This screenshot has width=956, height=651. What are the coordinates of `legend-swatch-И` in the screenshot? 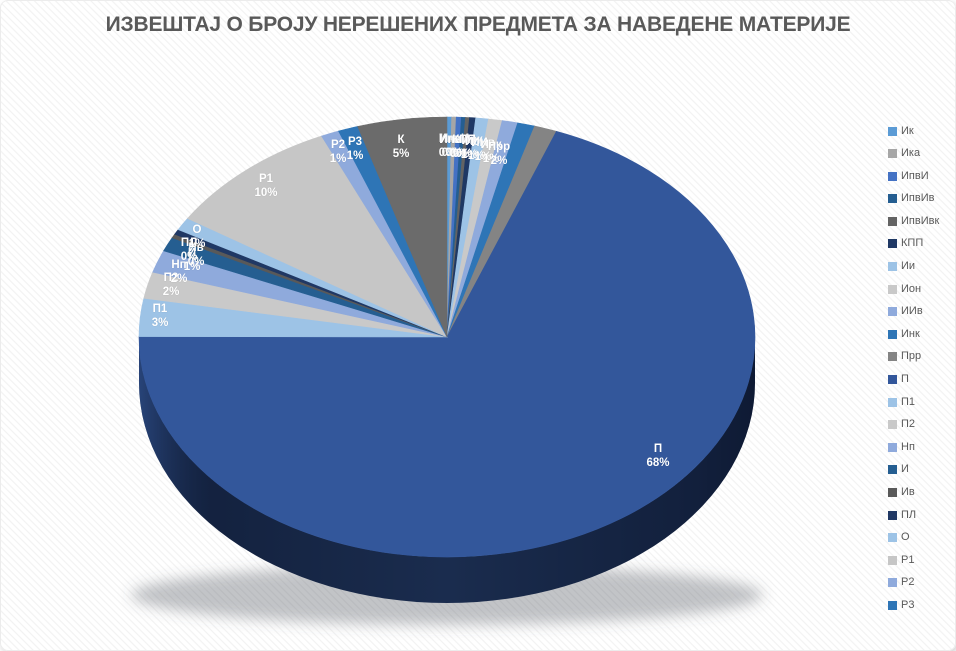 It's located at (892, 470).